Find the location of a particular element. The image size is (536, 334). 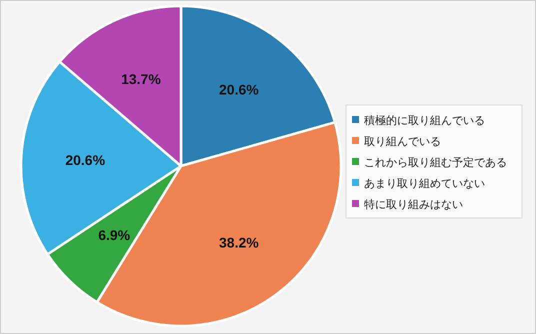

legend-label: これから取り組む予定である is located at coordinates (435, 162).